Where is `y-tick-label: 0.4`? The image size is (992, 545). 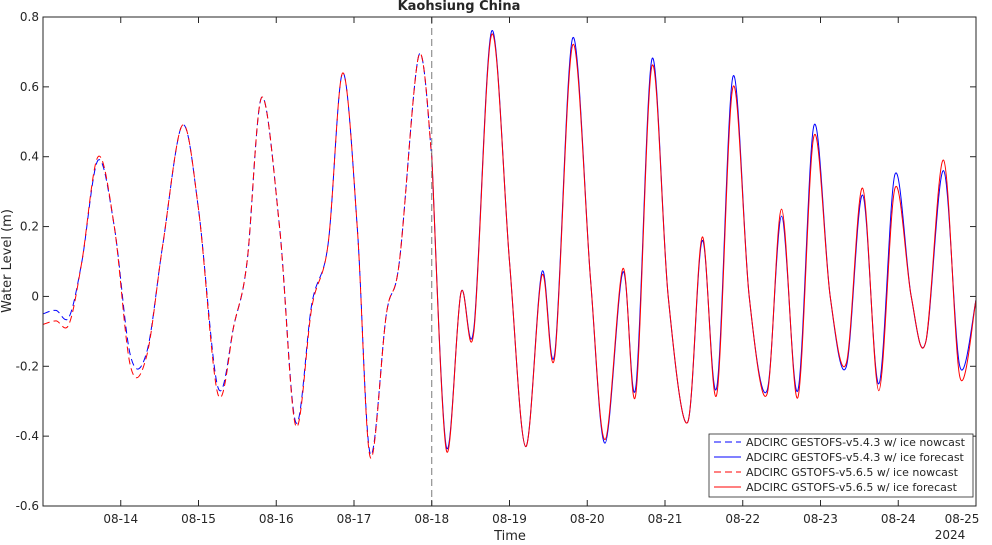 y-tick-label: 0.4 is located at coordinates (29, 157).